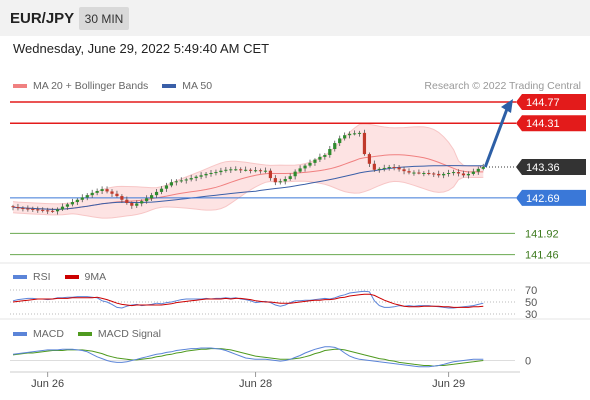  What do you see at coordinates (542, 256) in the screenshot?
I see `level-label-141.46: 141.46` at bounding box center [542, 256].